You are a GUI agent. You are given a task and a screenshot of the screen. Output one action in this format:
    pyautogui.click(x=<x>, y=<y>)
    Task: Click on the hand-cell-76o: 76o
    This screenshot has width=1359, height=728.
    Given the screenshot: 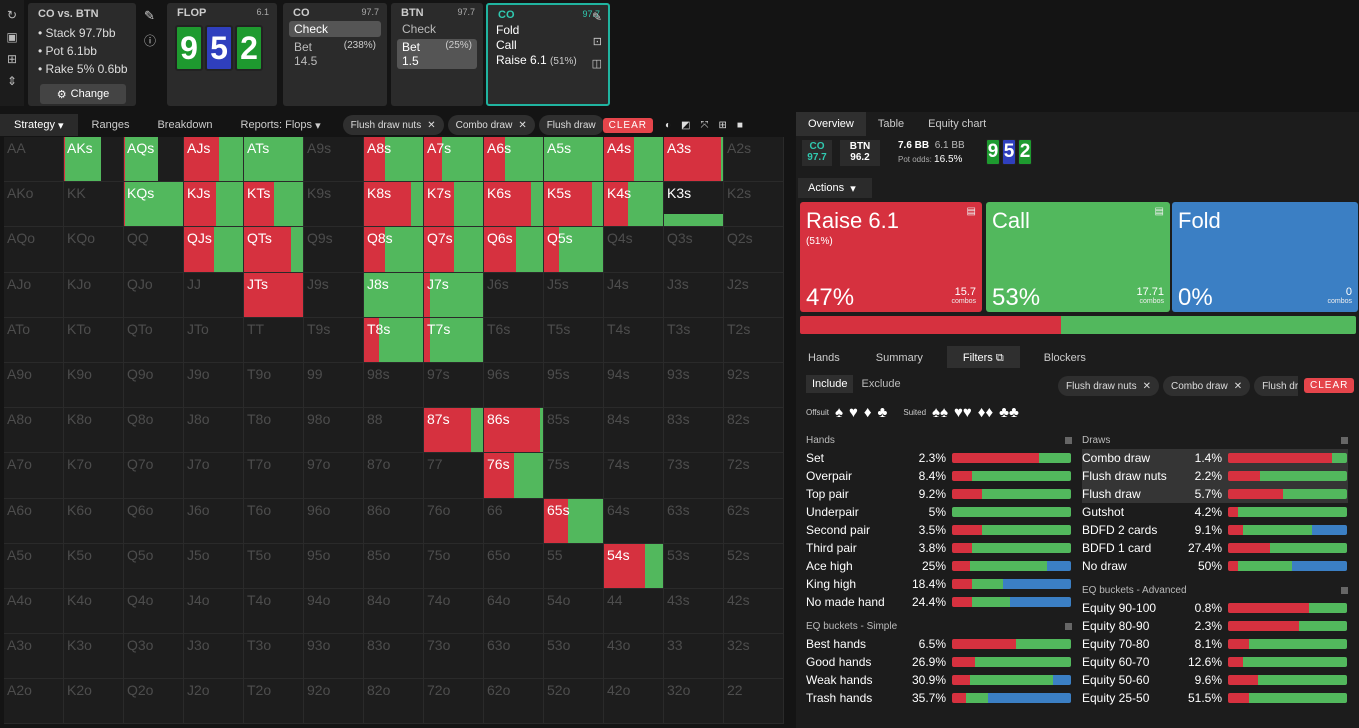 What is the action you would take?
    pyautogui.click(x=454, y=521)
    